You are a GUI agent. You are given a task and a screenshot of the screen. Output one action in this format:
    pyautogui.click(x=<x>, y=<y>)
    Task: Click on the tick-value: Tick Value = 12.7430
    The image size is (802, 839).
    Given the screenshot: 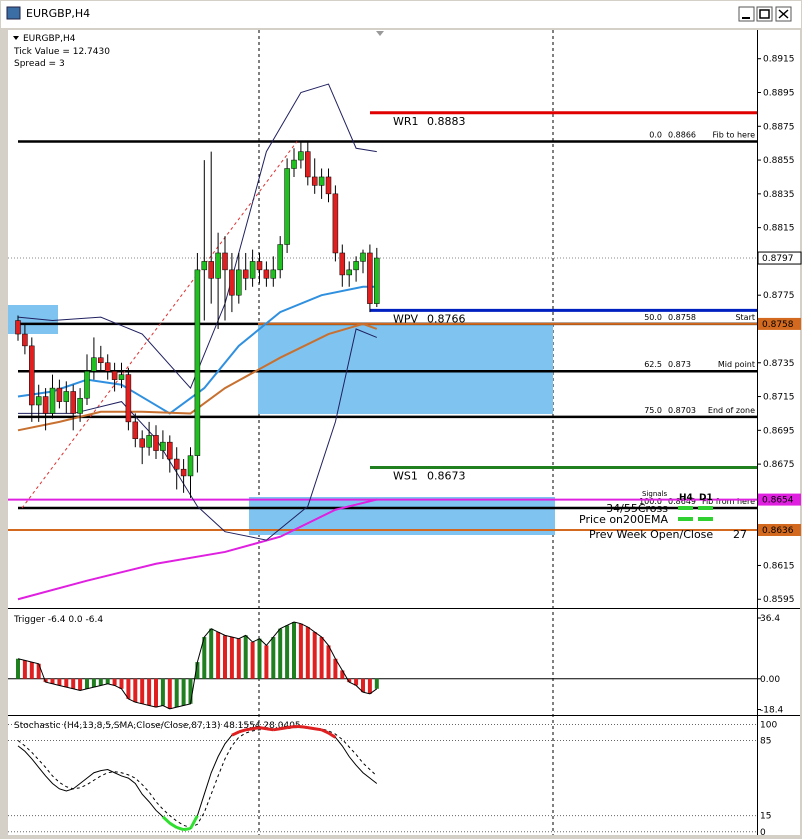 What is the action you would take?
    pyautogui.click(x=61, y=52)
    